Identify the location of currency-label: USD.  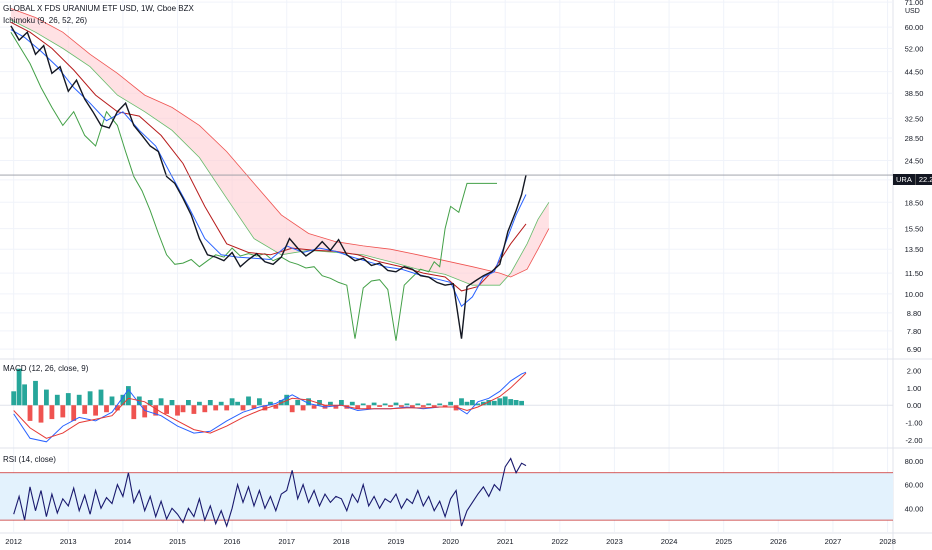
(912, 11).